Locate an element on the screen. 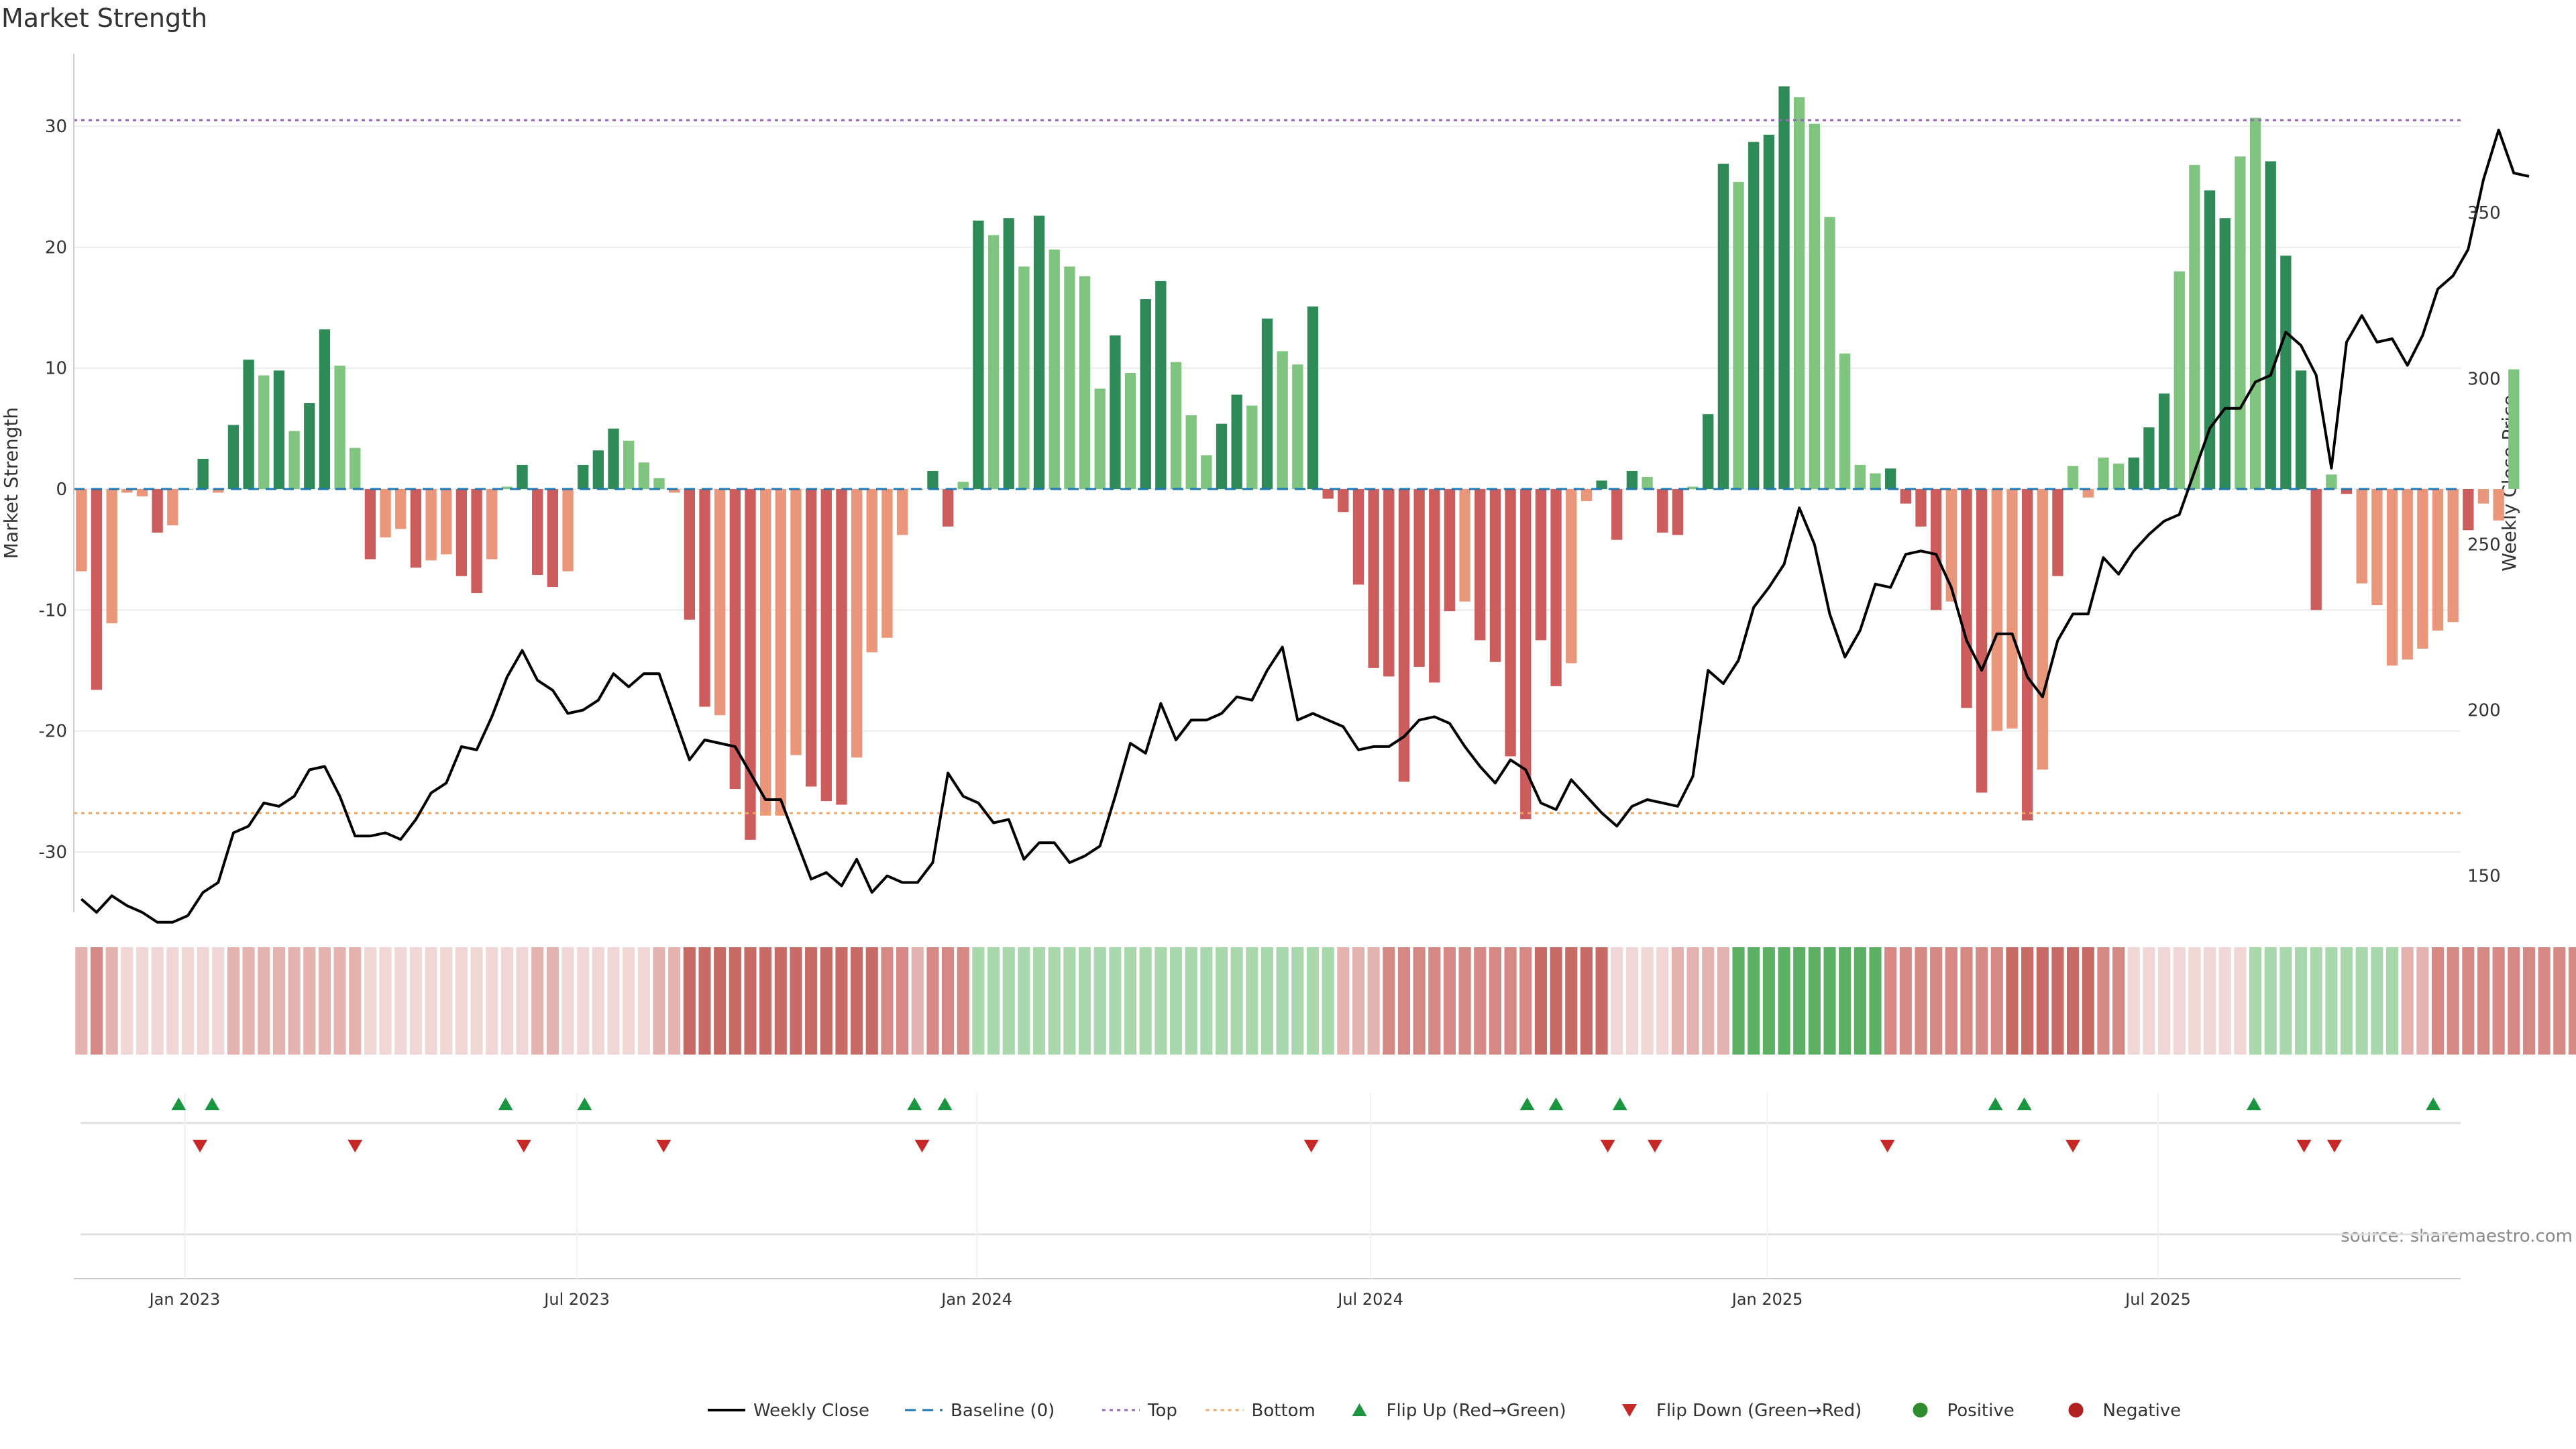  x-tick-label: Jul 2025 is located at coordinates (2157, 1299).